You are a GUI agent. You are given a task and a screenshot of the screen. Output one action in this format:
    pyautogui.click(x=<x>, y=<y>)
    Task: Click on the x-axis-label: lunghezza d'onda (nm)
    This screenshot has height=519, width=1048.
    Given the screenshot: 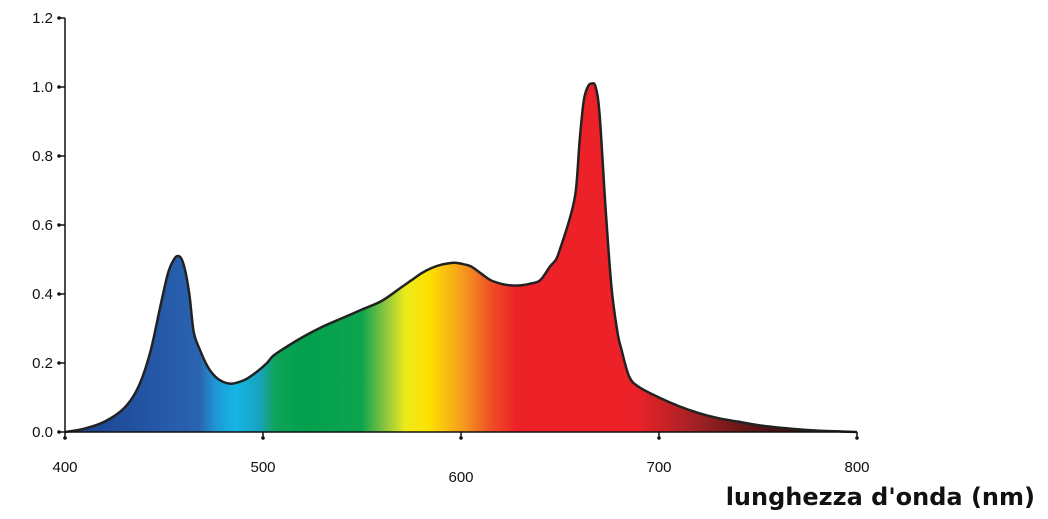 What is the action you would take?
    pyautogui.click(x=880, y=497)
    